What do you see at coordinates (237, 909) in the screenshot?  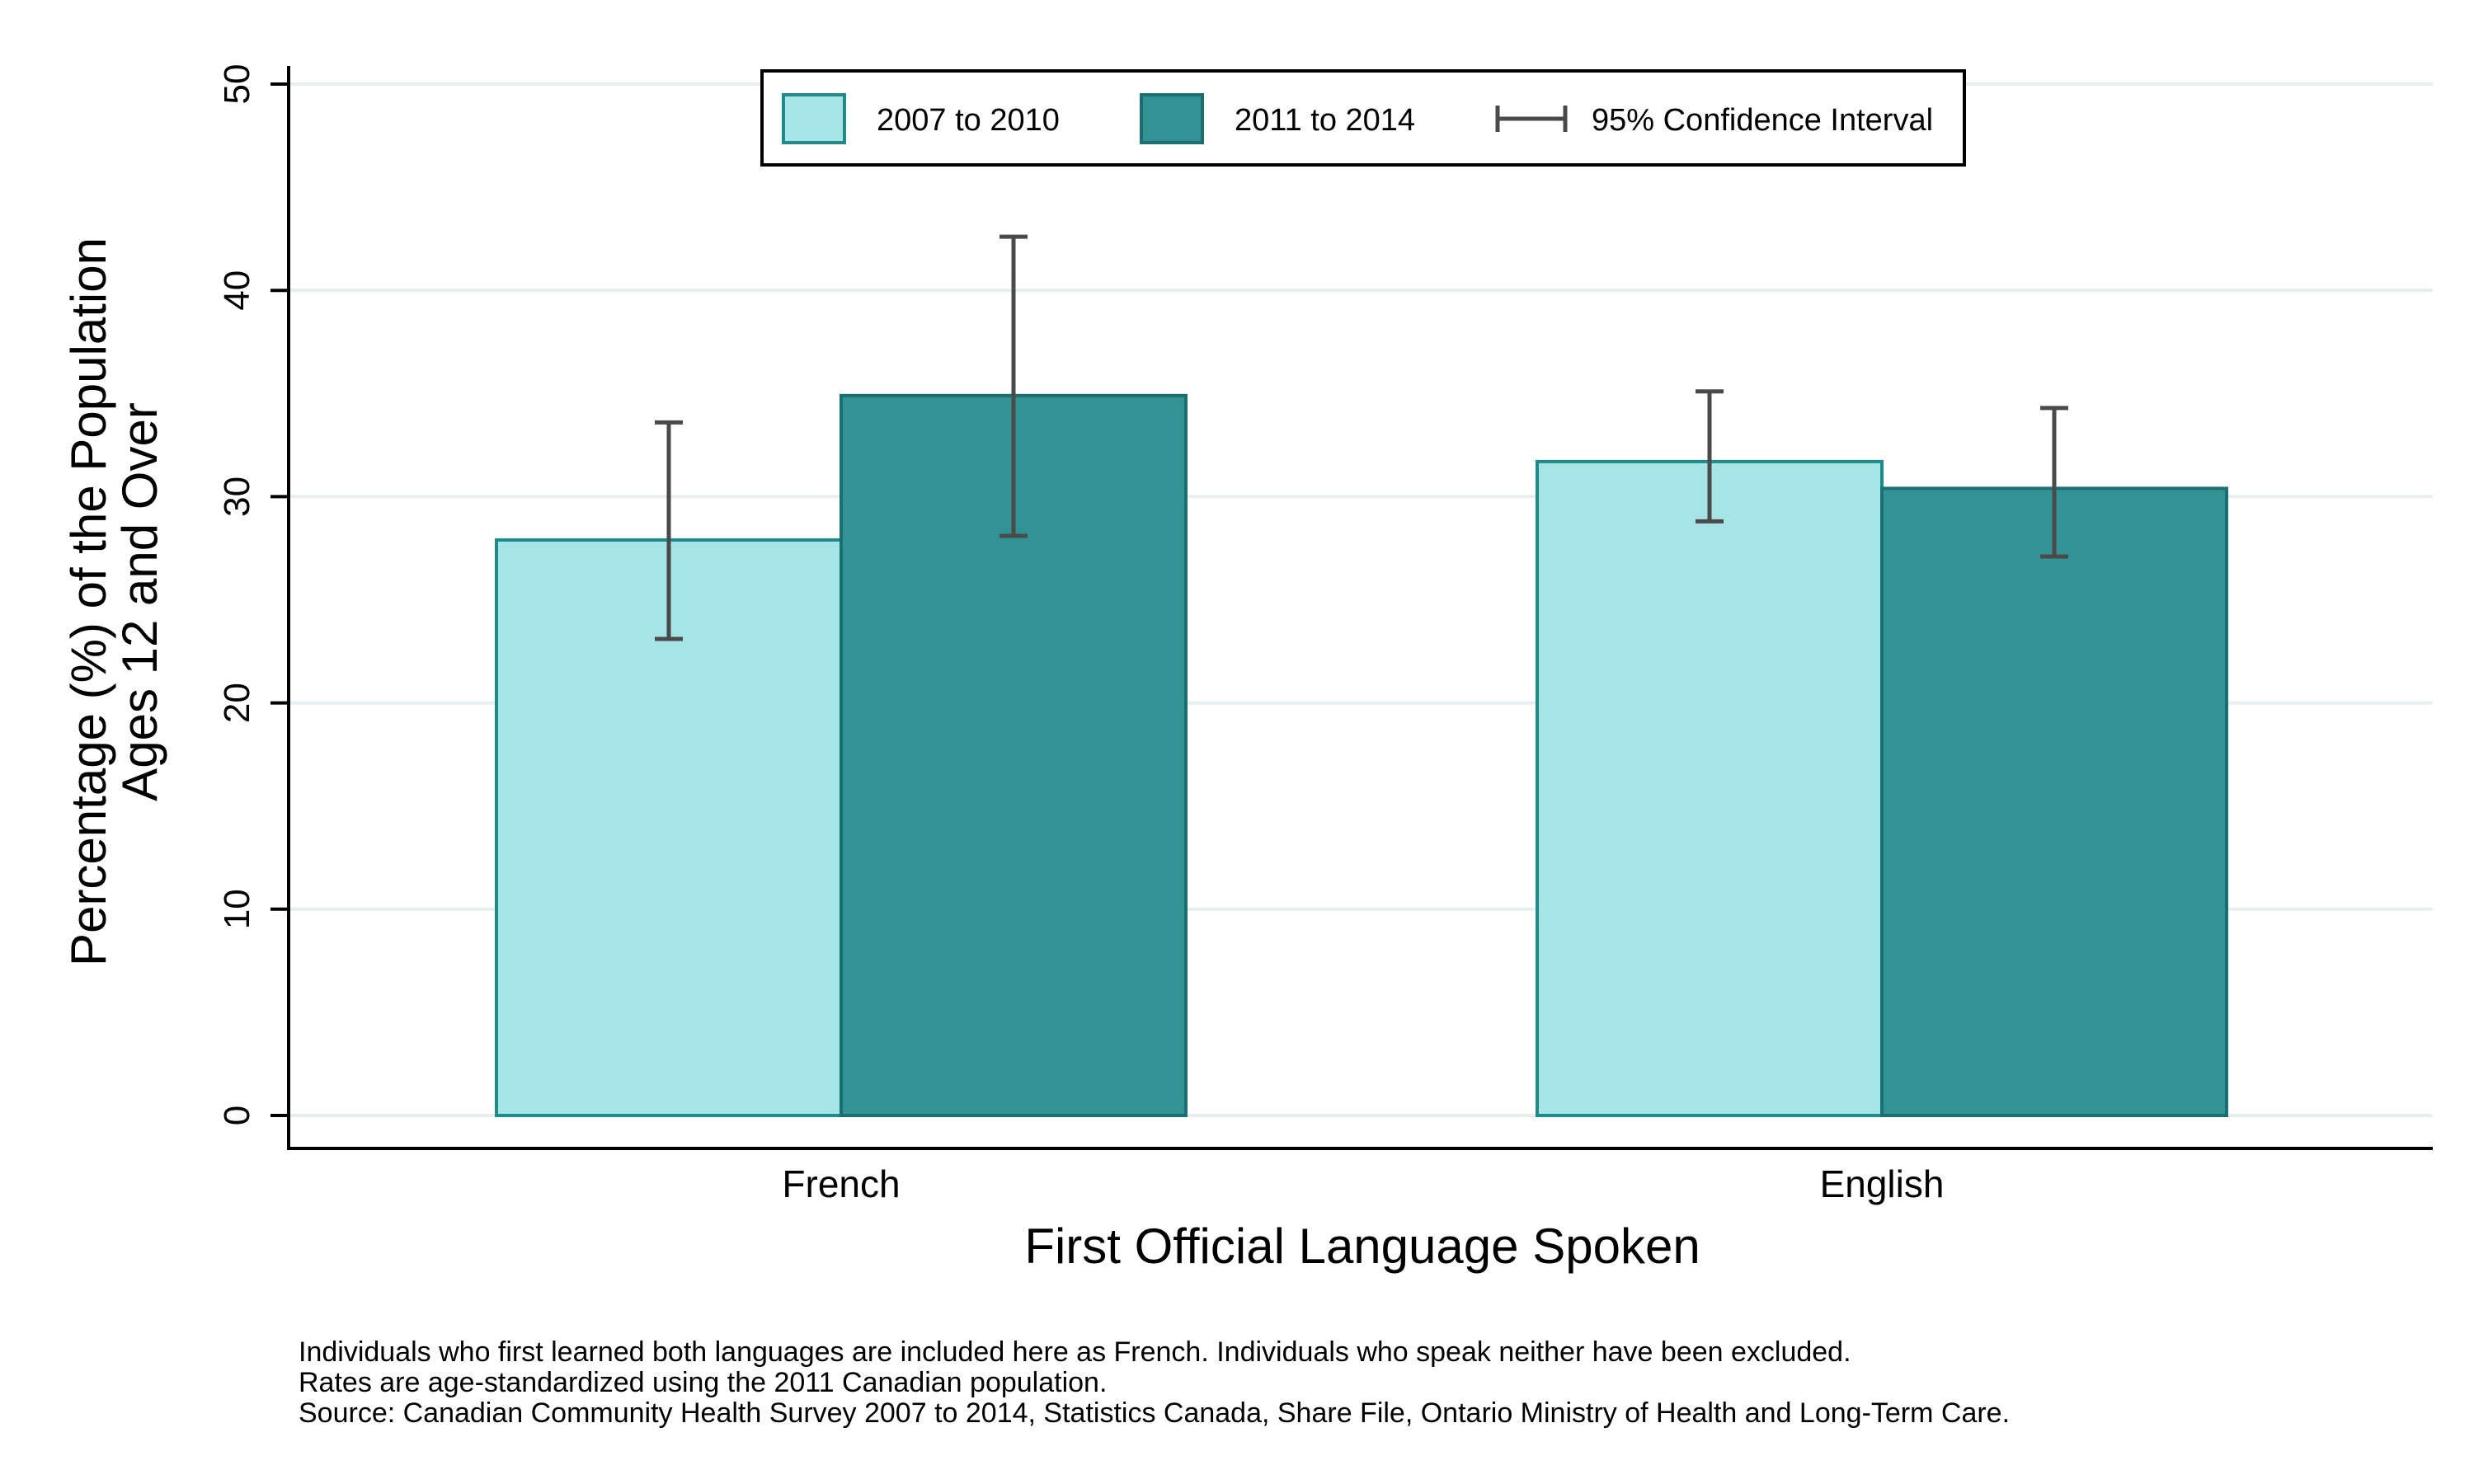 I see `y-tick-label-10: 10` at bounding box center [237, 909].